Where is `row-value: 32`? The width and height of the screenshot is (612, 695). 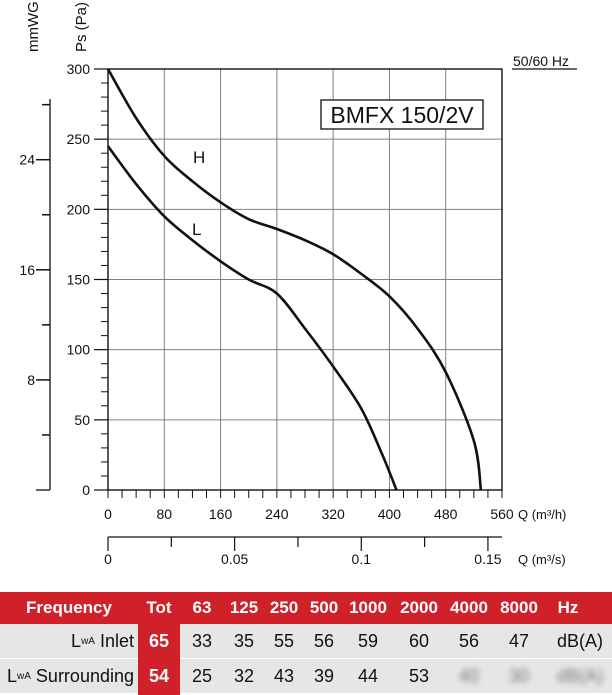
row-value: 32 is located at coordinates (244, 675).